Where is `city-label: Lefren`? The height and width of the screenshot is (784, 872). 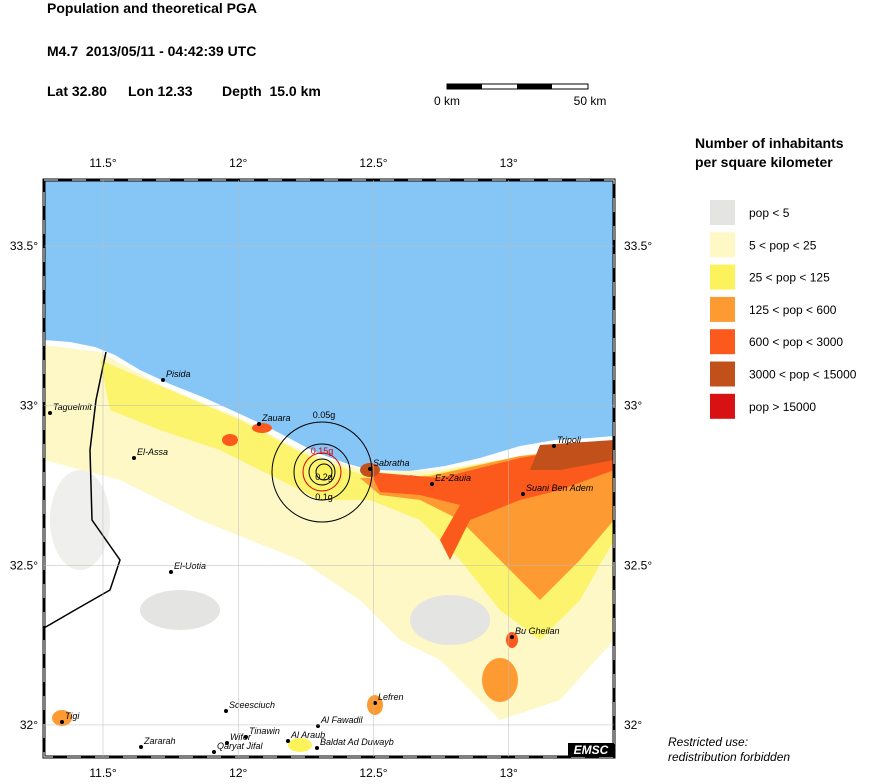
city-label: Lefren is located at coordinates (391, 697).